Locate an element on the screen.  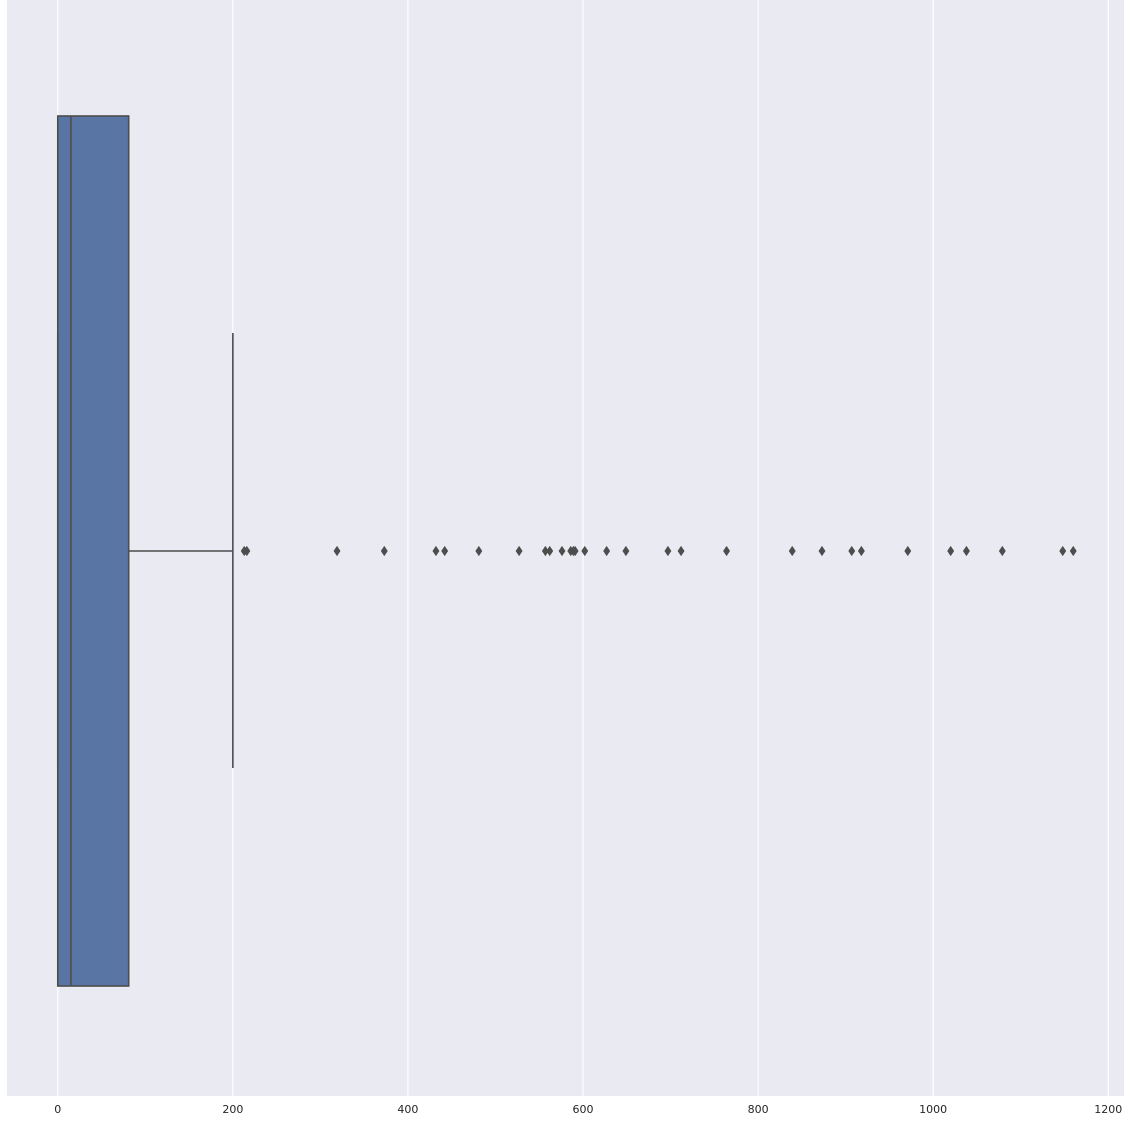
x-axis-ticks: 0 200 400 600 800 1000 1200 is located at coordinates (588, 1109).